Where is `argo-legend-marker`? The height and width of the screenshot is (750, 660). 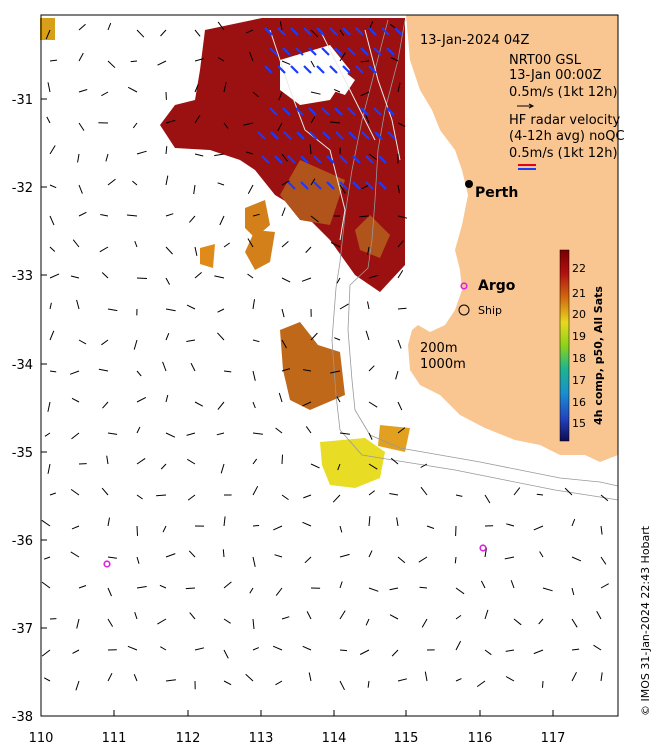
argo-legend-marker is located at coordinates (464, 286).